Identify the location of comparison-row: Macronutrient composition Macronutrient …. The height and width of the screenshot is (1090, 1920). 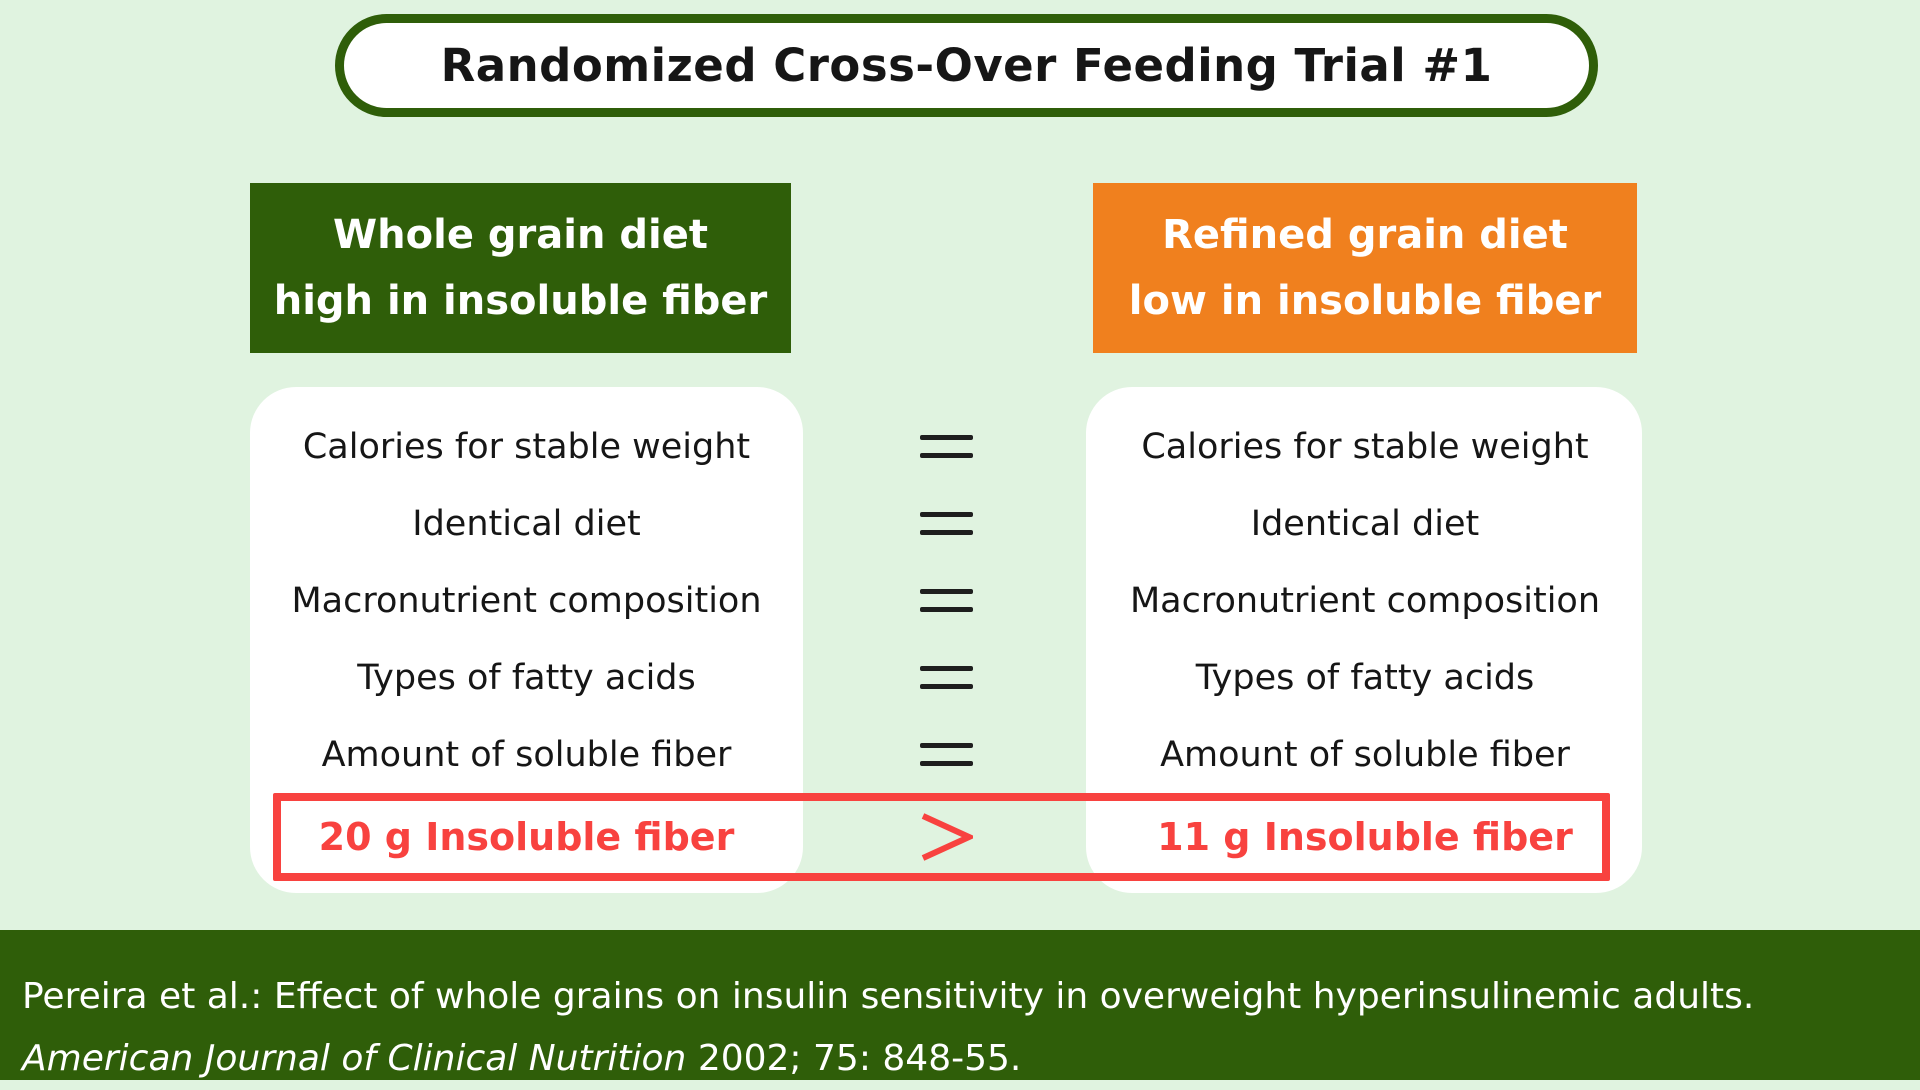
(960, 600).